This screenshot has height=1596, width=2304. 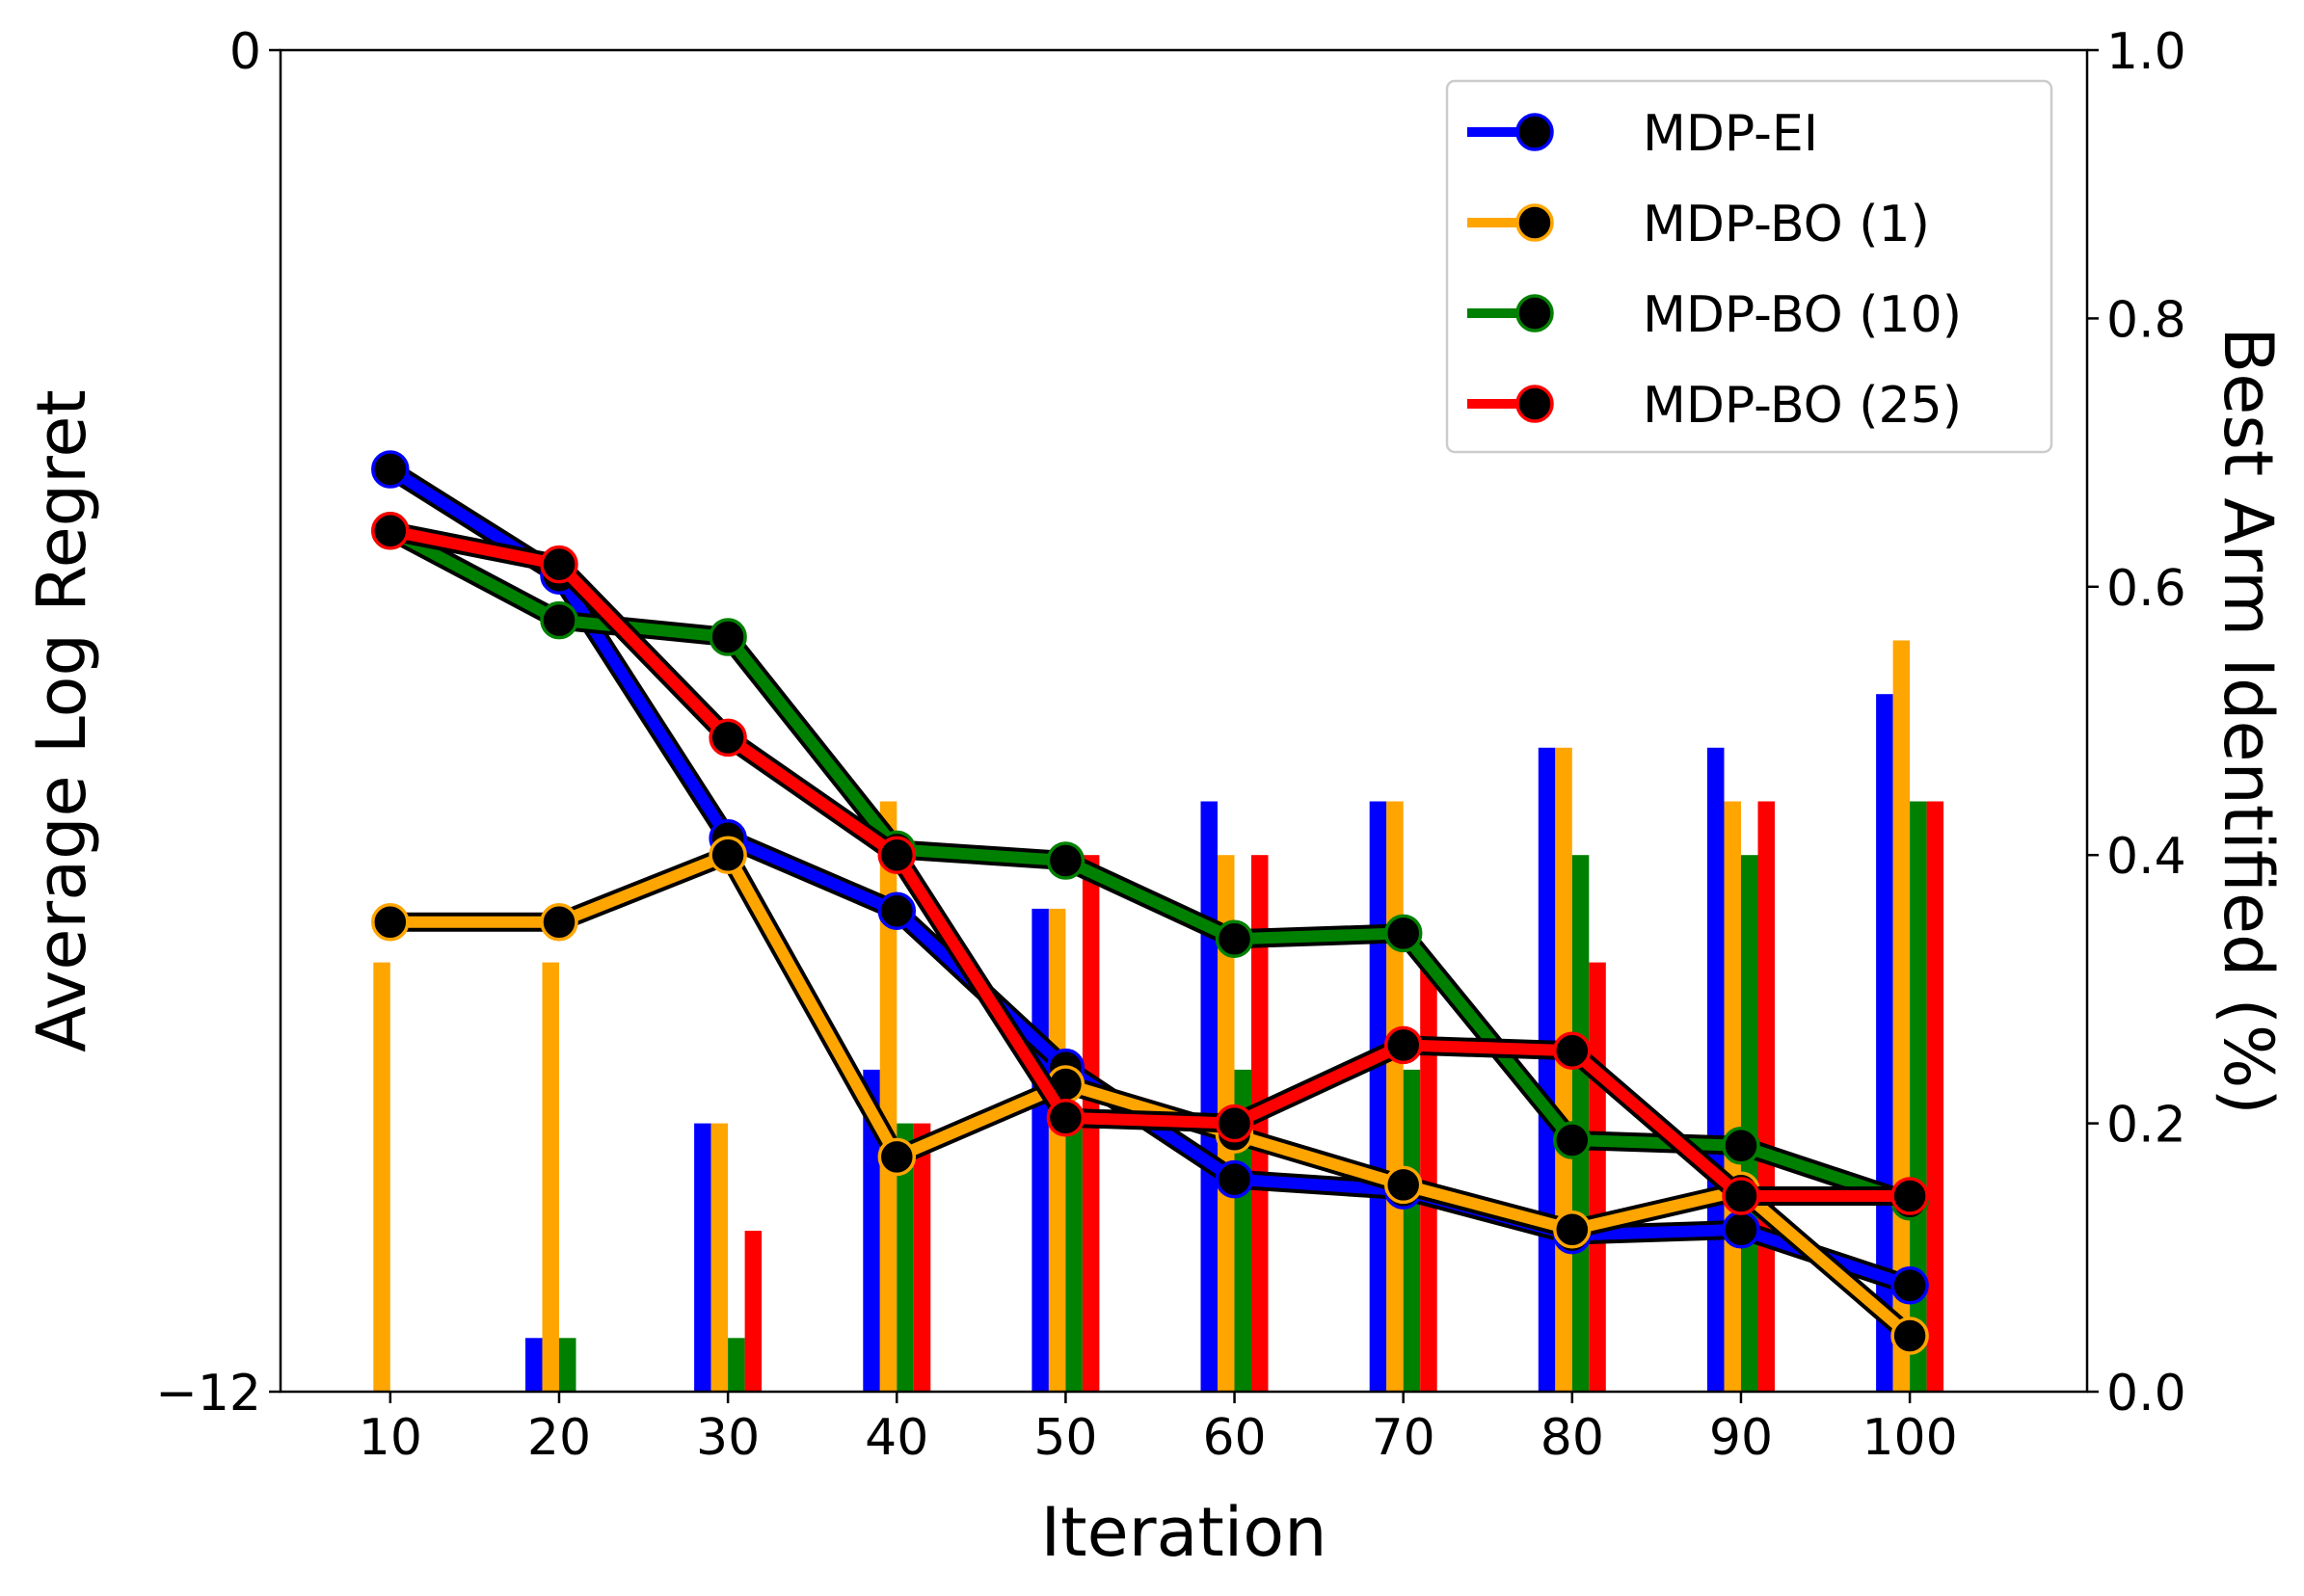 I want to click on x-tick-label: 40, so click(x=896, y=1438).